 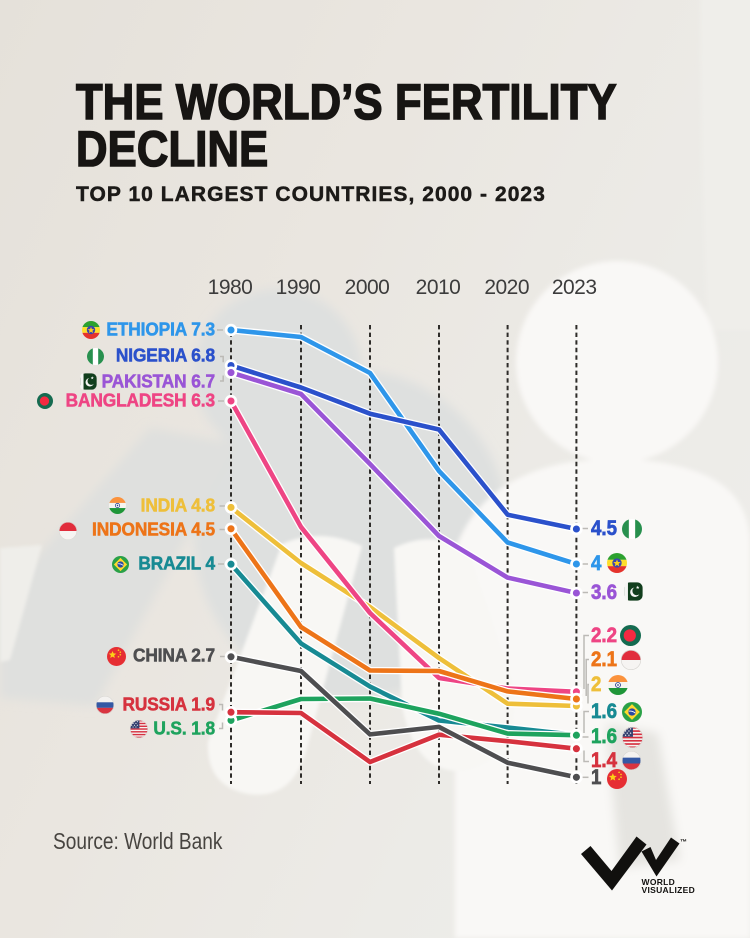 I want to click on svg-text: ™, so click(x=683, y=842).